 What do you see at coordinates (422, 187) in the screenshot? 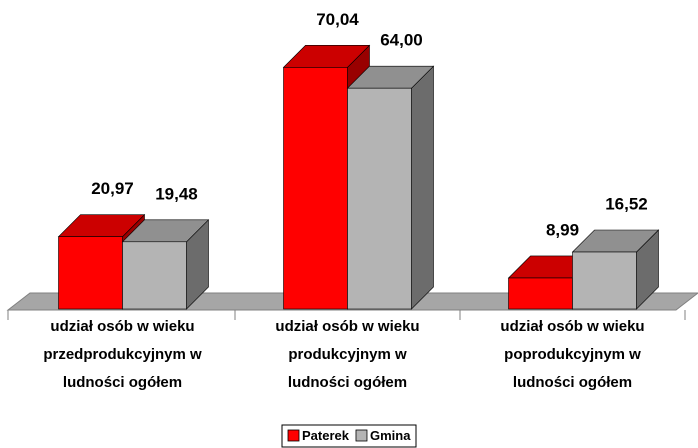
I see `bar-side` at bounding box center [422, 187].